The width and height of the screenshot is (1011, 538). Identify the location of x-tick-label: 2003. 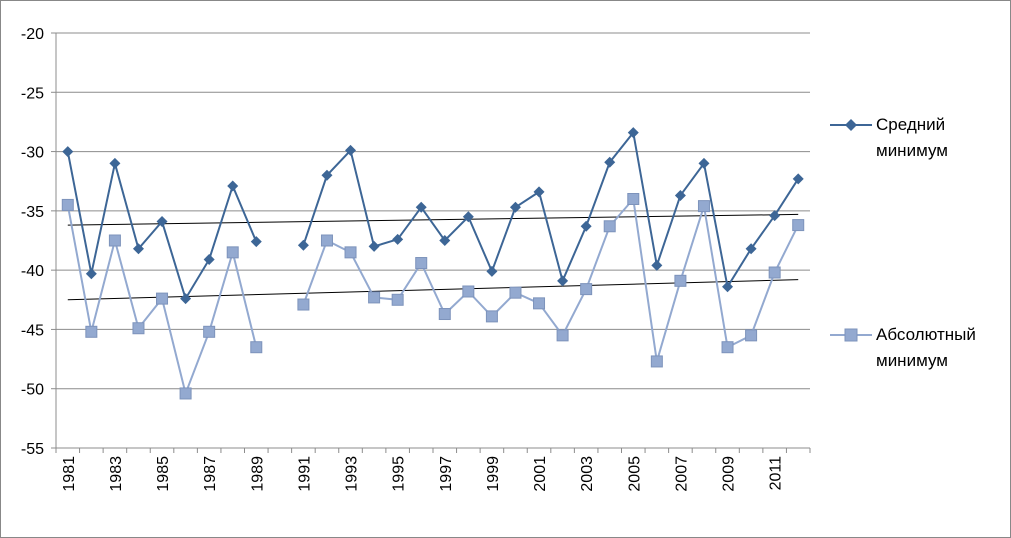
(587, 474).